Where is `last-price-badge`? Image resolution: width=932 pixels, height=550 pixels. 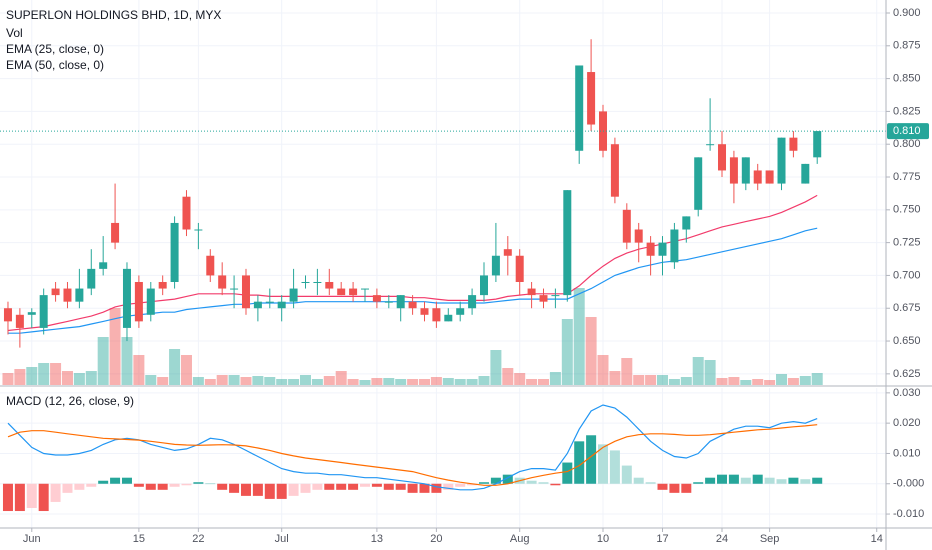 last-price-badge is located at coordinates (908, 131).